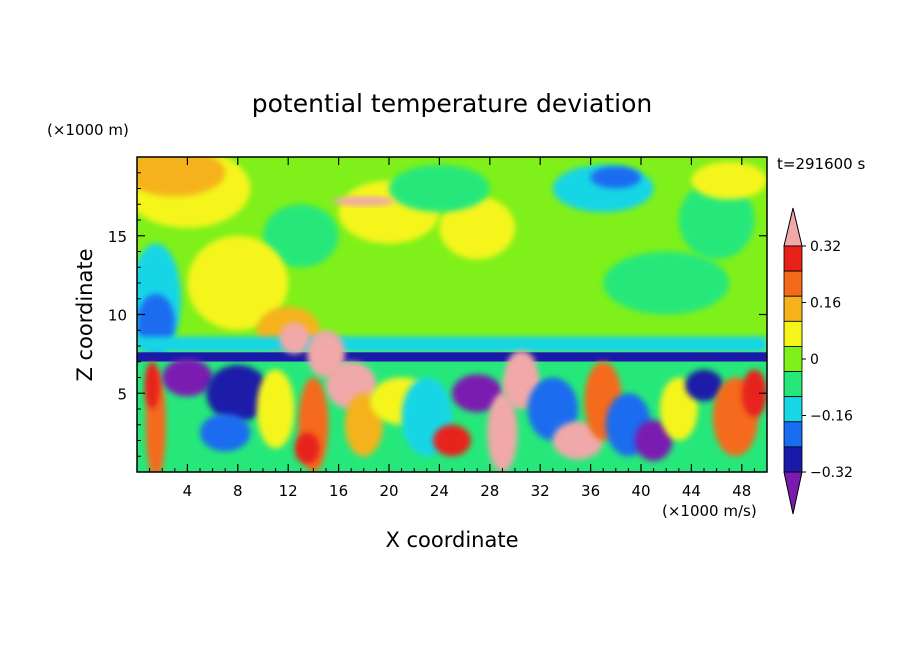  Describe the element at coordinates (831, 417) in the screenshot. I see `colorbar-tick-label: −0.16` at that location.